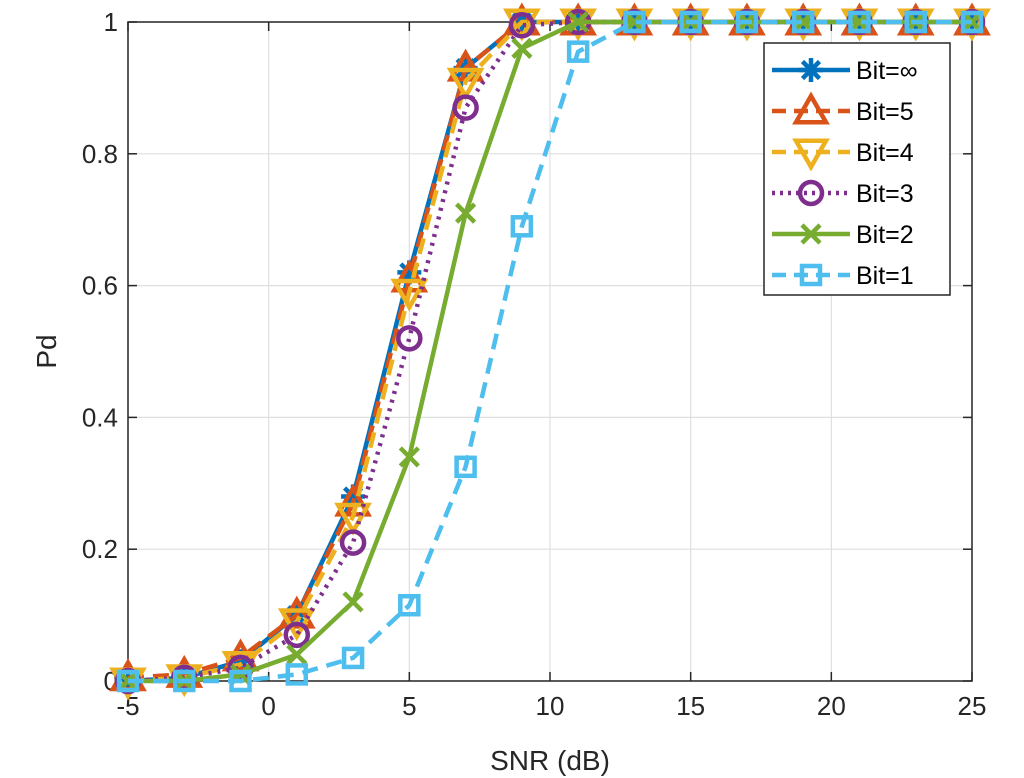 This screenshot has width=1024, height=778. Describe the element at coordinates (409, 706) in the screenshot. I see `x-tick-label: 5` at that location.